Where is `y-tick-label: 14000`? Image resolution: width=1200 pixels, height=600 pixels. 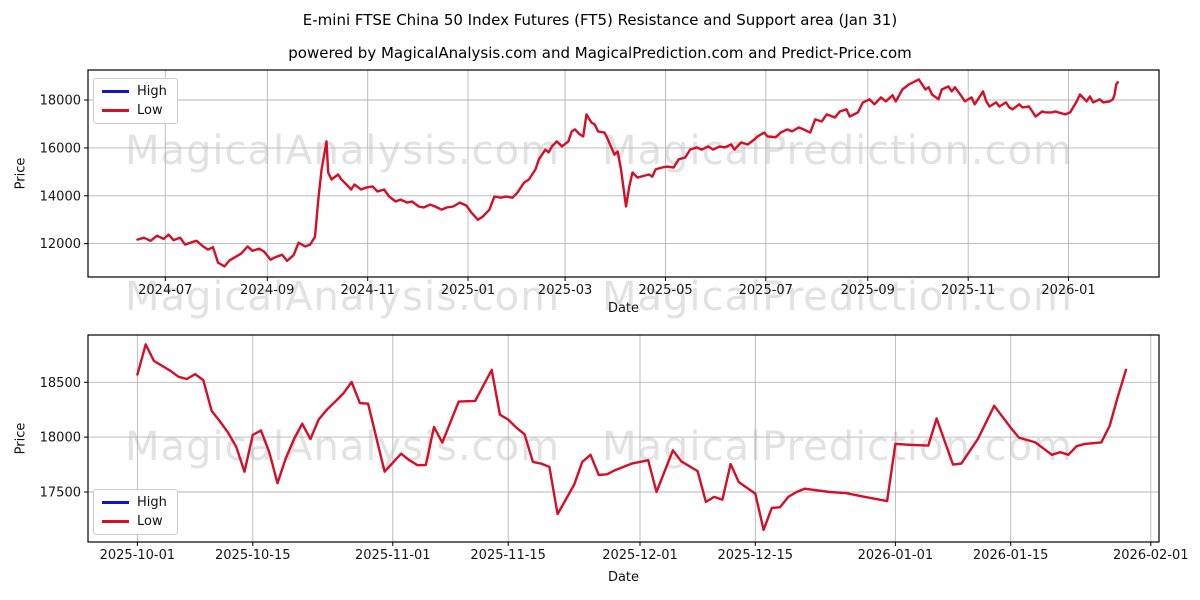 y-tick-label: 14000 is located at coordinates (60, 196).